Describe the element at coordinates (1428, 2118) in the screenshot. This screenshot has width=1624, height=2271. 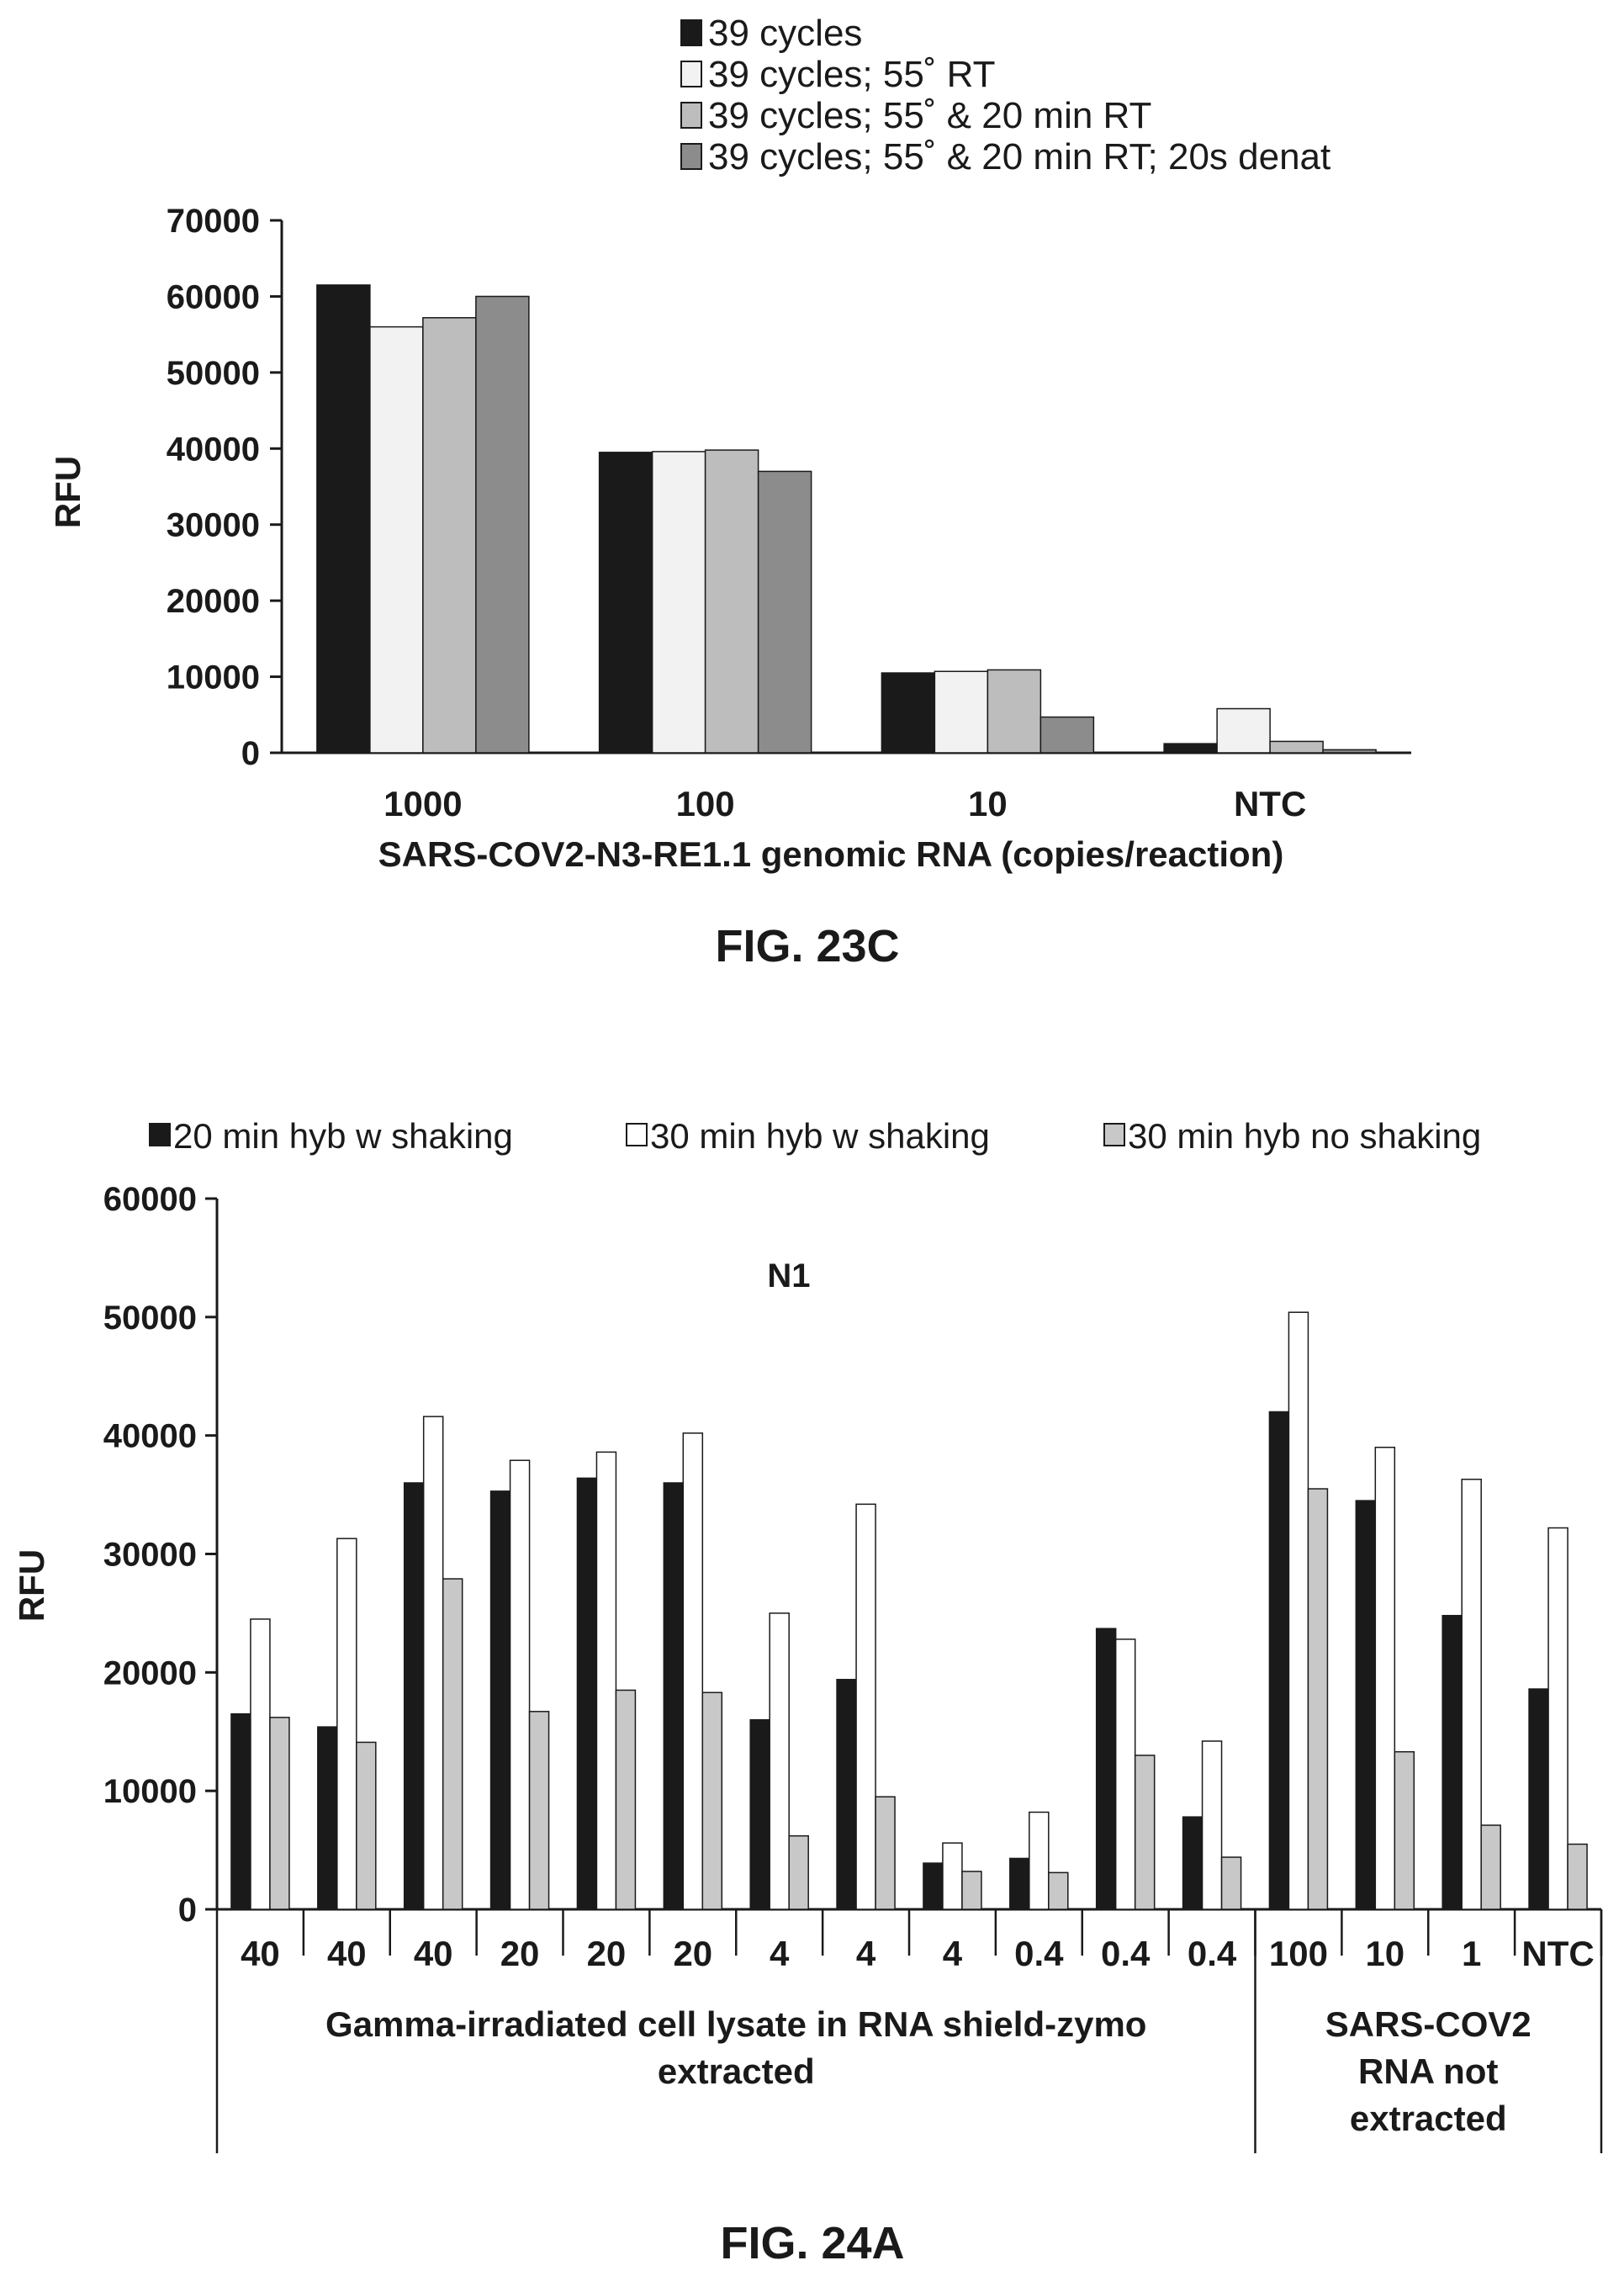
I see `x-group-label: extracted` at that location.